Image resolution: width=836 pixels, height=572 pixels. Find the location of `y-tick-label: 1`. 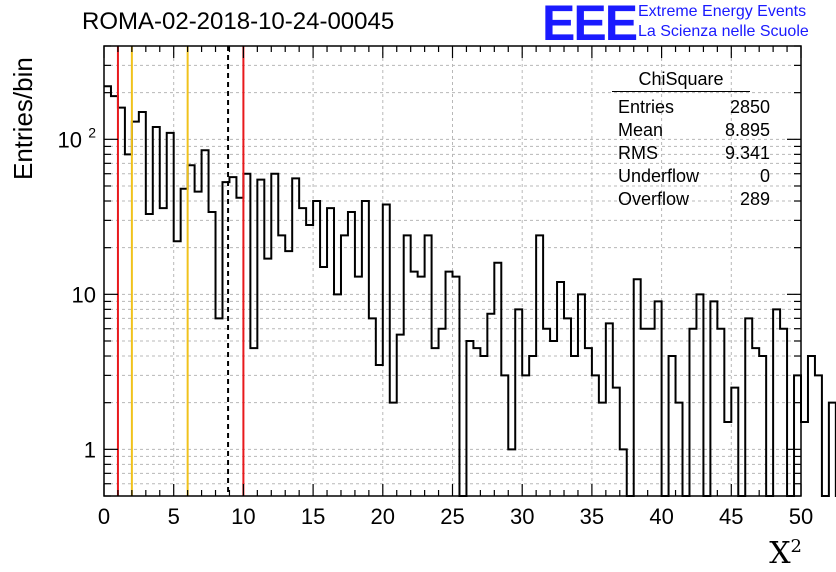

y-tick-label: 1 is located at coordinates (90, 449).